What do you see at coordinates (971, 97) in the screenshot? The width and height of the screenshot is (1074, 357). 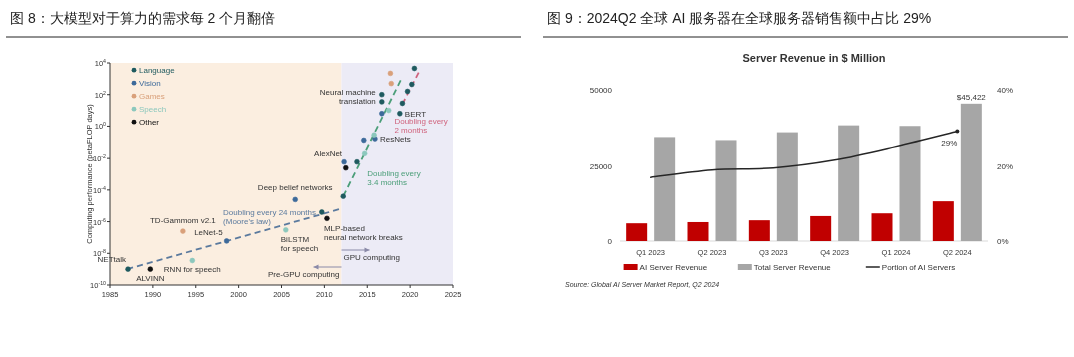 I see `data-label: $45,422` at bounding box center [971, 97].